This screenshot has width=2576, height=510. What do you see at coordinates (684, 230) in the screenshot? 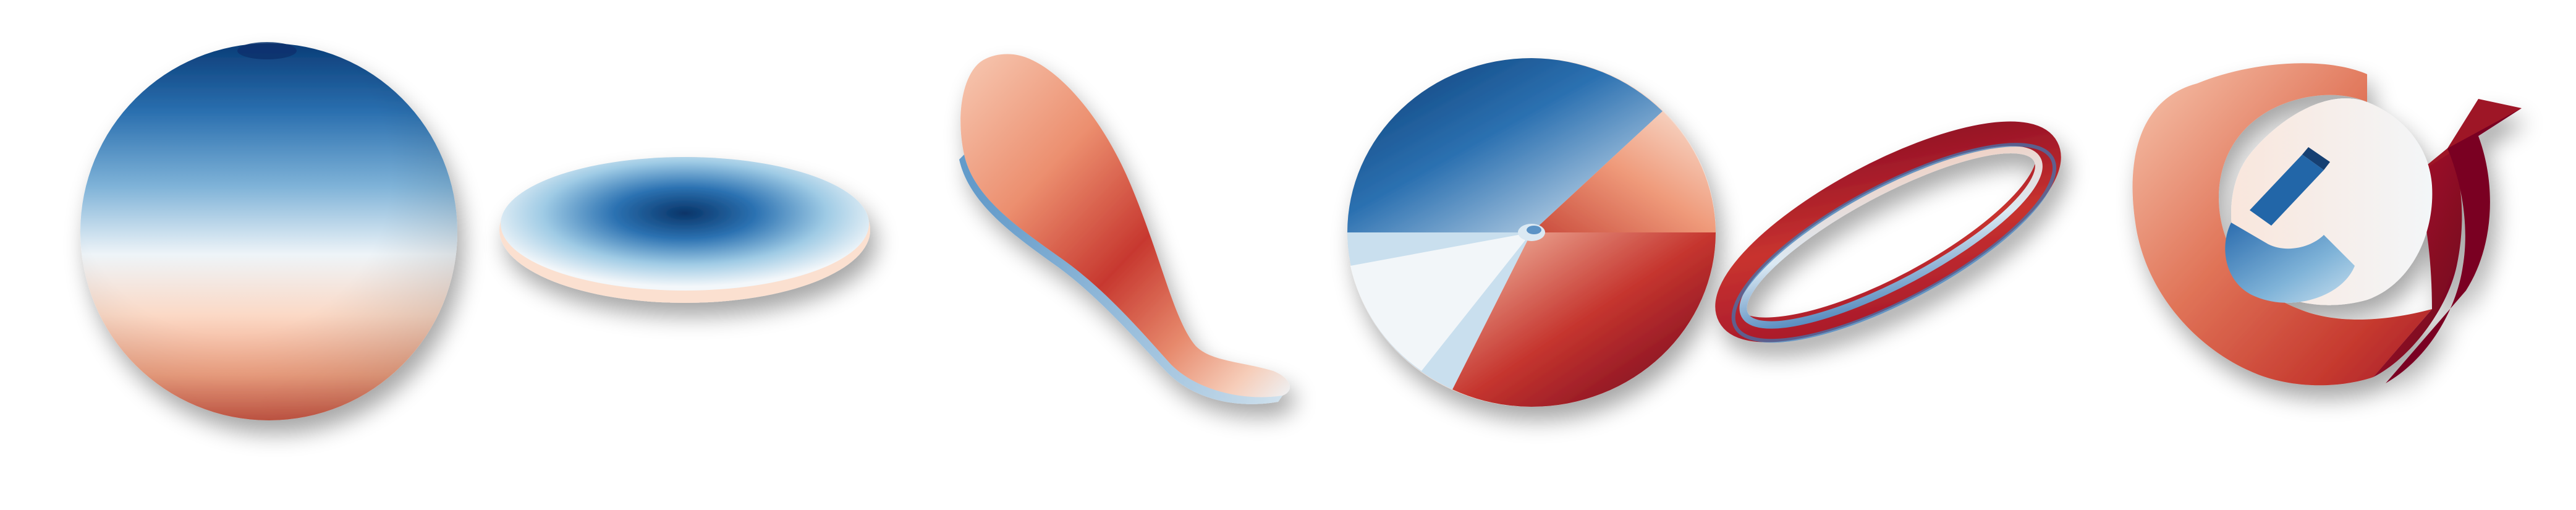
I see `flat-disk-shape` at bounding box center [684, 230].